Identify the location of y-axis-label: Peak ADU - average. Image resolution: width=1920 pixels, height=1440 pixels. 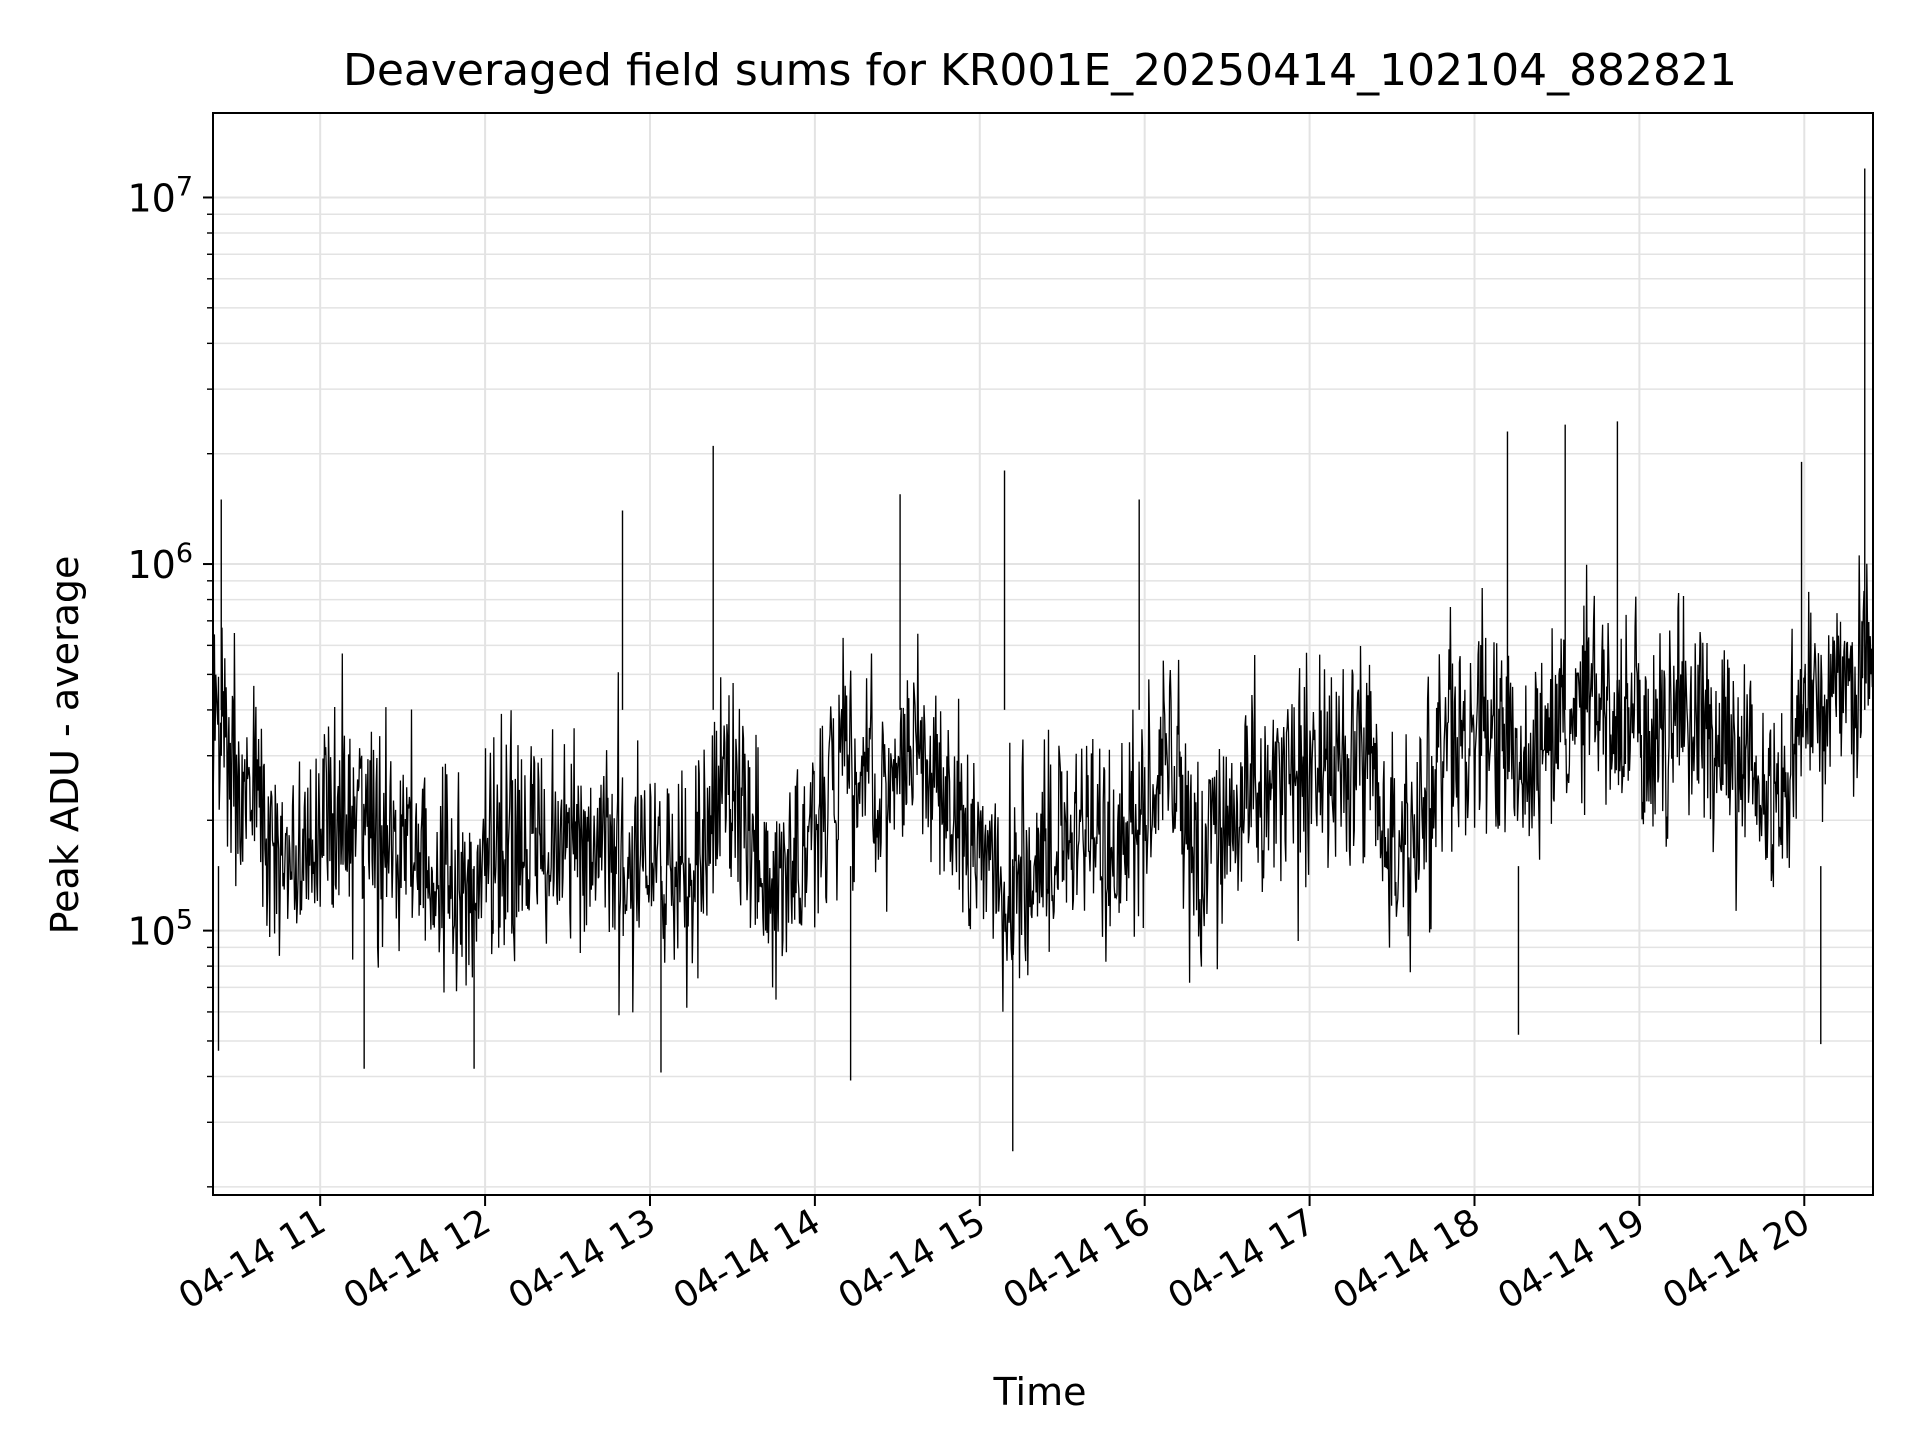
(65, 745).